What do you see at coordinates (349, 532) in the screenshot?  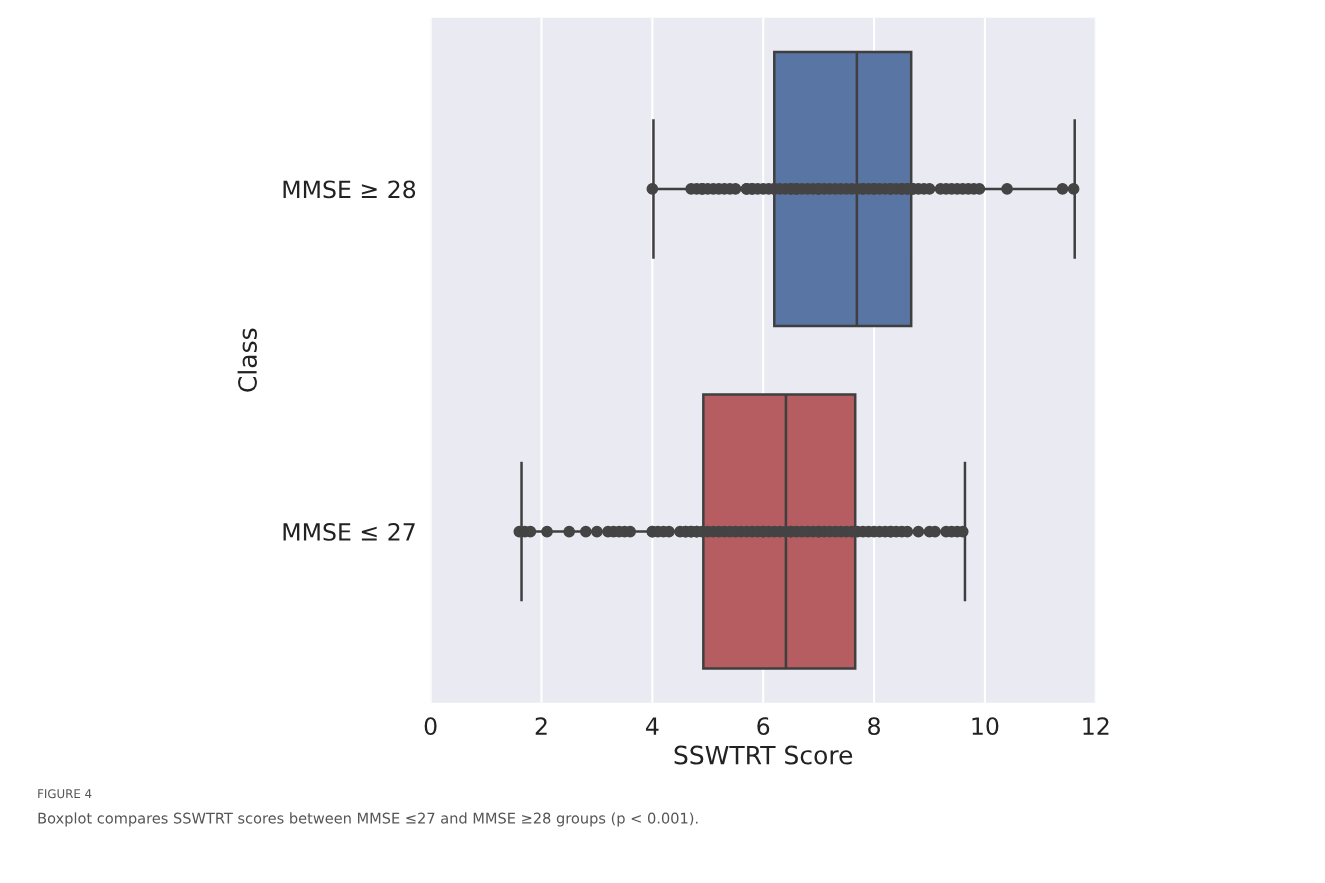 I see `y-tick-label: MMSE ≤ 27` at bounding box center [349, 532].